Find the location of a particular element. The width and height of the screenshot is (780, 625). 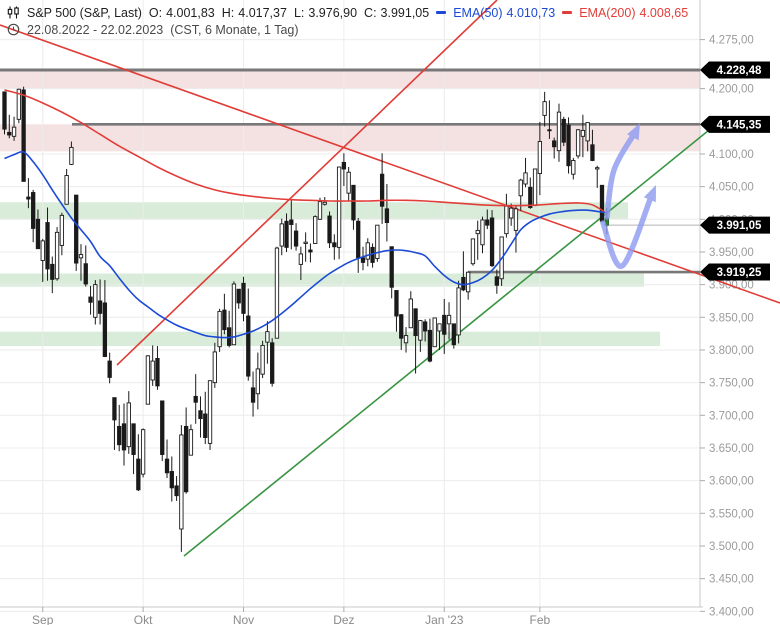

scenario-dip-then-rally-arrow is located at coordinates (628, 227).